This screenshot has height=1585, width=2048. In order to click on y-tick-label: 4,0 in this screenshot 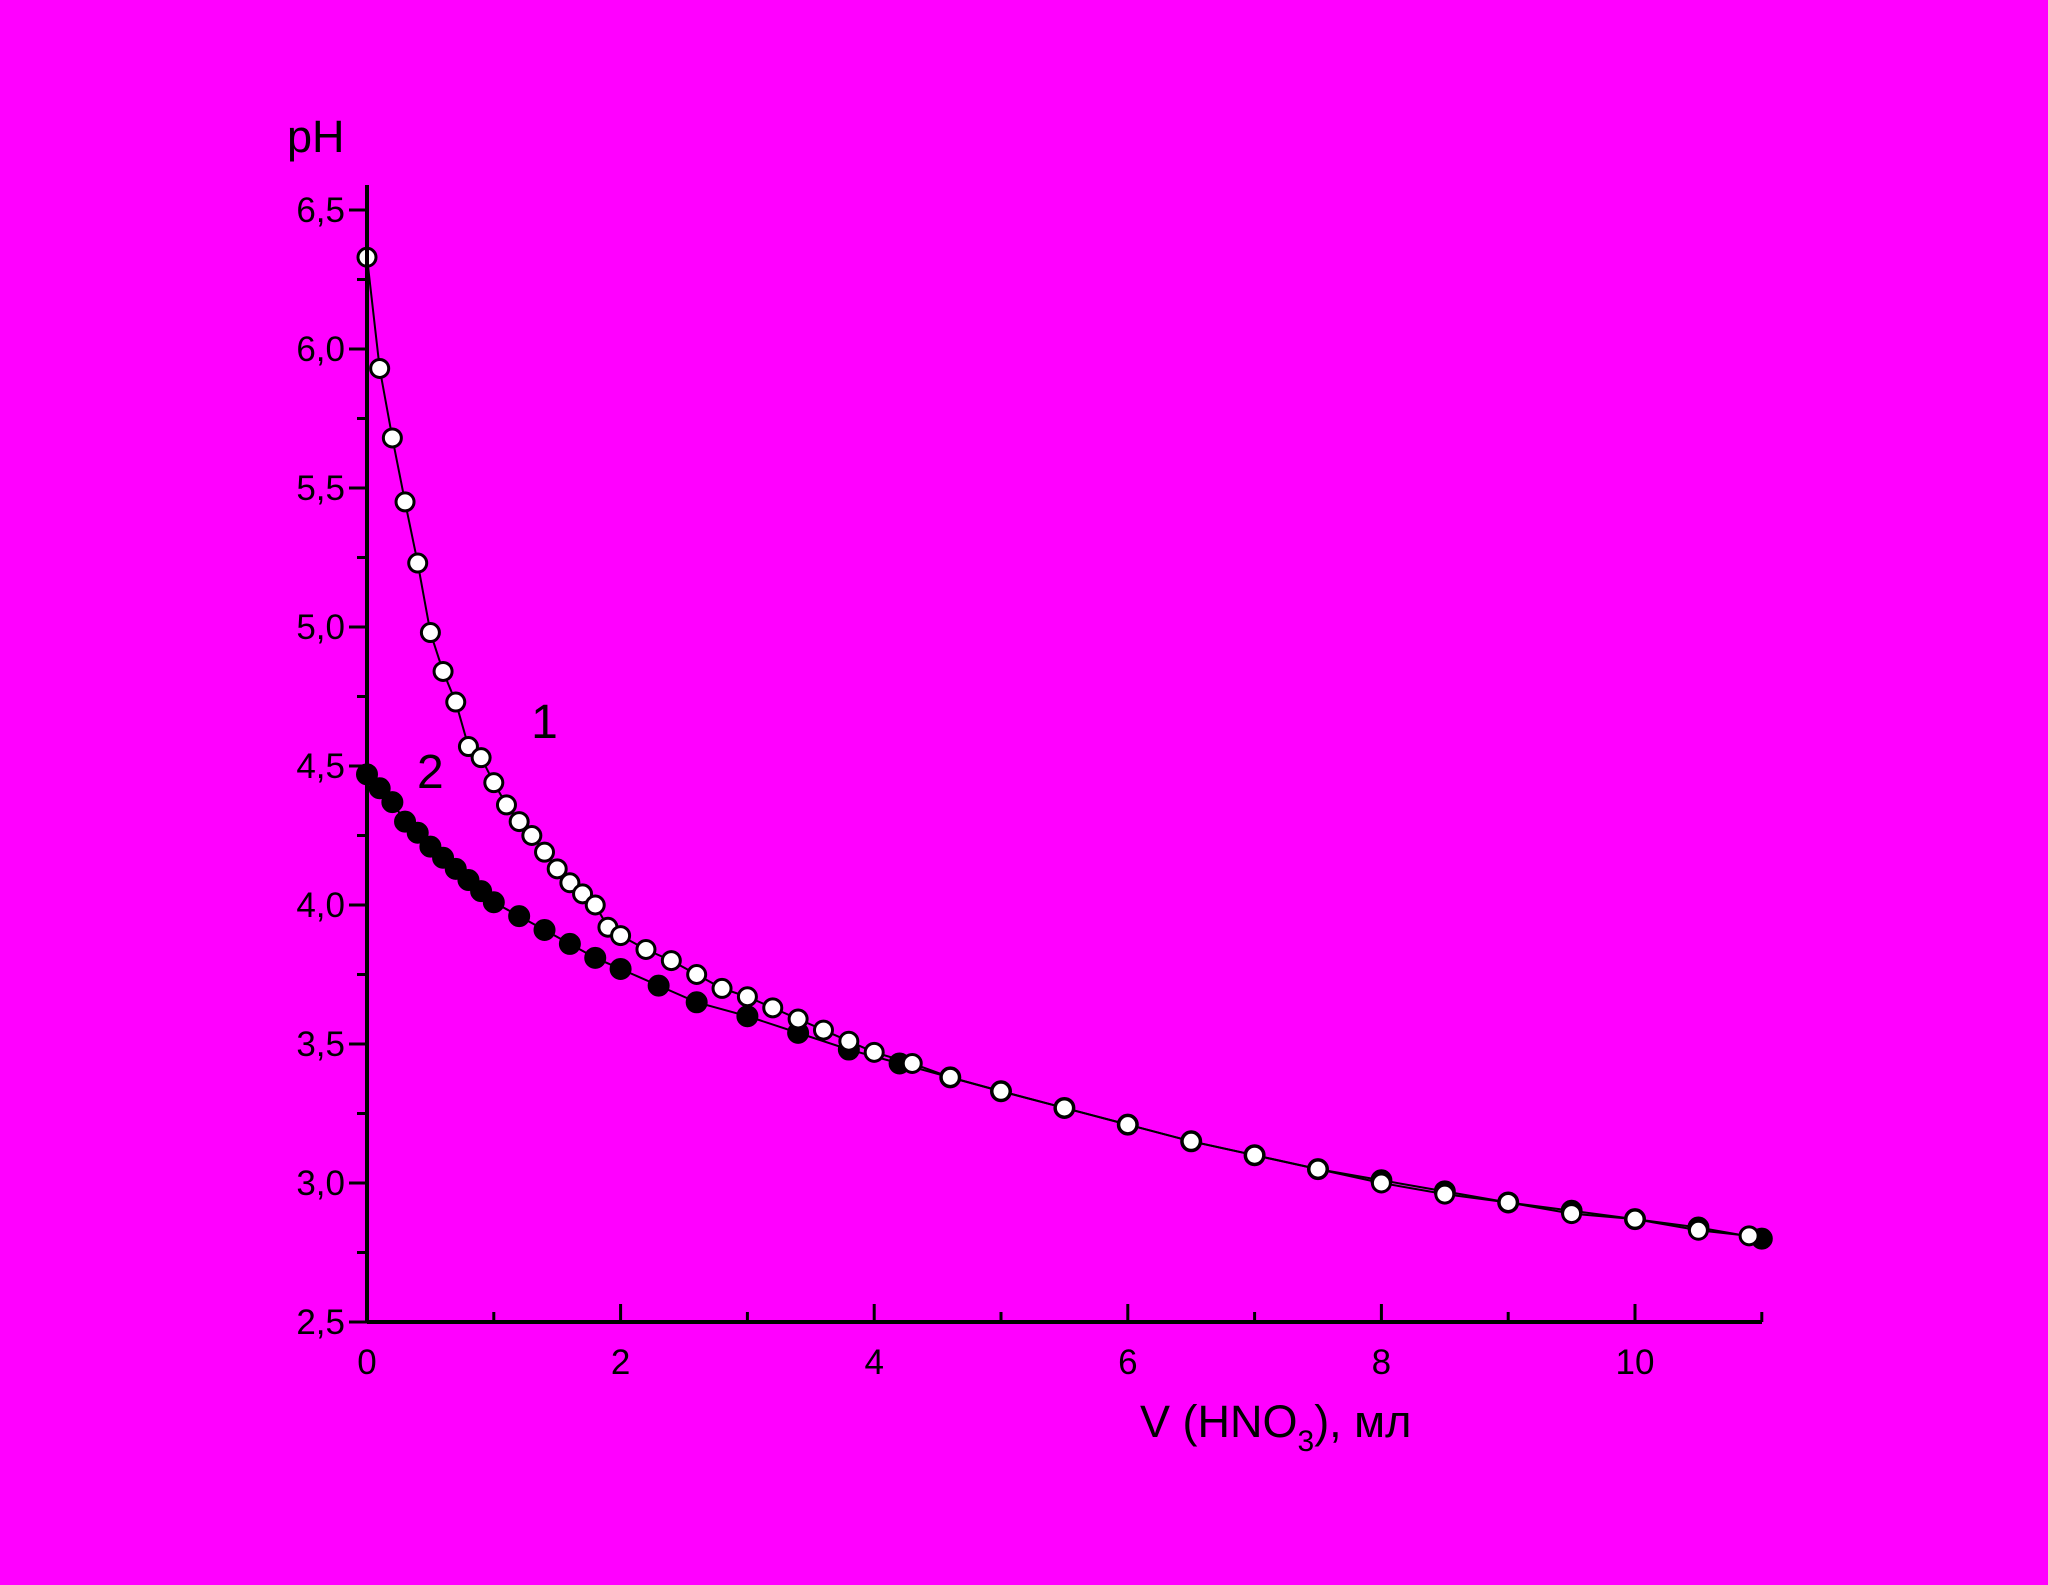, I will do `click(320, 905)`.